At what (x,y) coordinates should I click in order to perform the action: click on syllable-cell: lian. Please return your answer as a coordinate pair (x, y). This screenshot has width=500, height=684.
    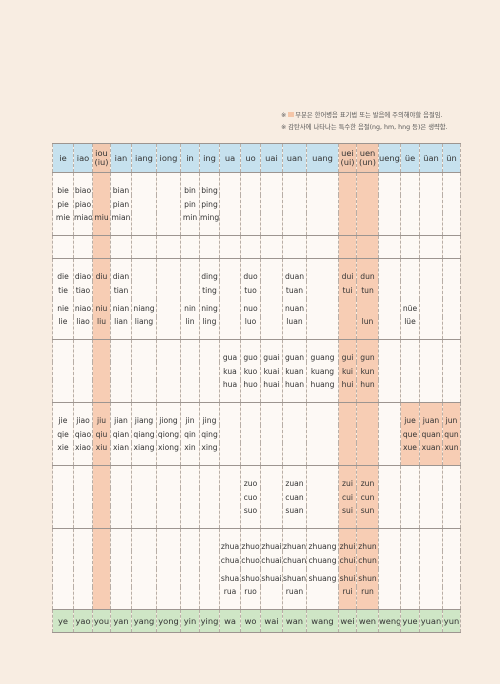
    Looking at the image, I should click on (121, 328).